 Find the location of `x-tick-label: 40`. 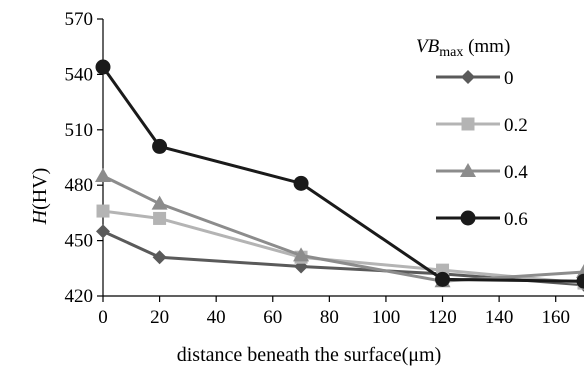

x-tick-label: 40 is located at coordinates (216, 317).